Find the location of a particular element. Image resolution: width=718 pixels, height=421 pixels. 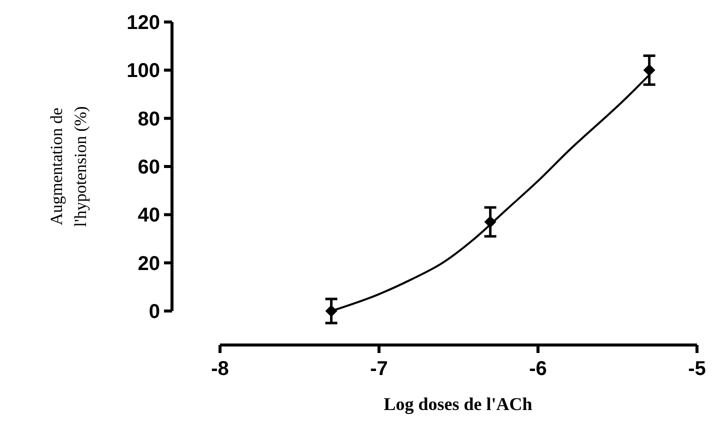

y-tick-label: 0 is located at coordinates (154, 312).